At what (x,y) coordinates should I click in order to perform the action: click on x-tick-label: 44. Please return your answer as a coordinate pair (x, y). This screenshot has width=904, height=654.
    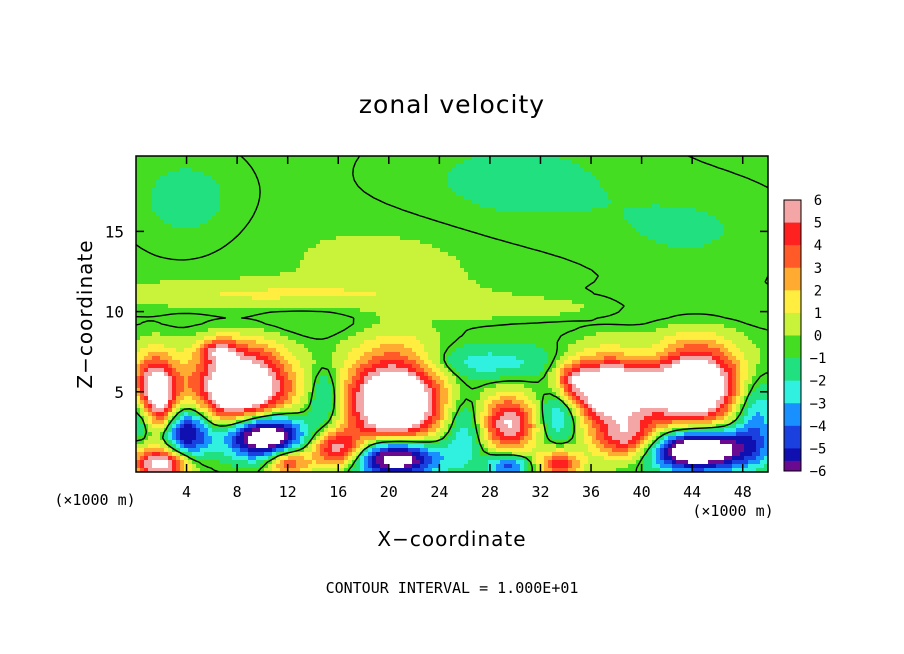
    Looking at the image, I should click on (692, 492).